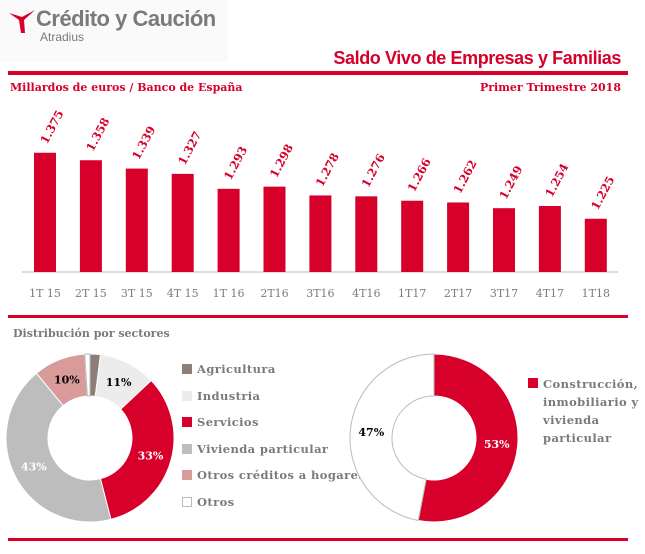 The image size is (645, 554). I want to click on slice-label: 33%, so click(151, 456).